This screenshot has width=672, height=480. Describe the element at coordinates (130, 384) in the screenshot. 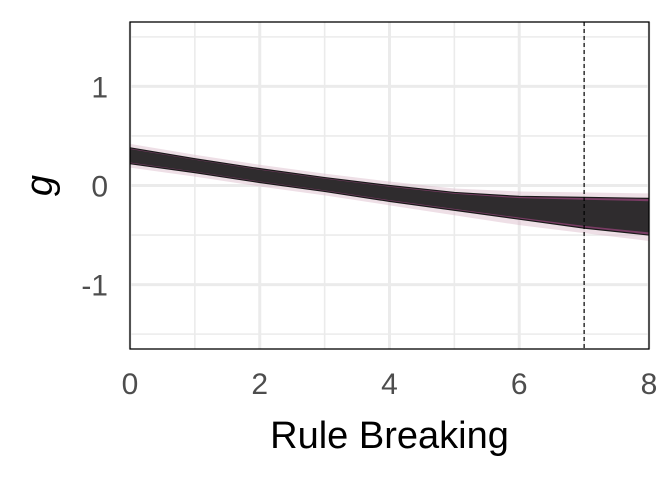

I see `x-tick-label: 0` at that location.